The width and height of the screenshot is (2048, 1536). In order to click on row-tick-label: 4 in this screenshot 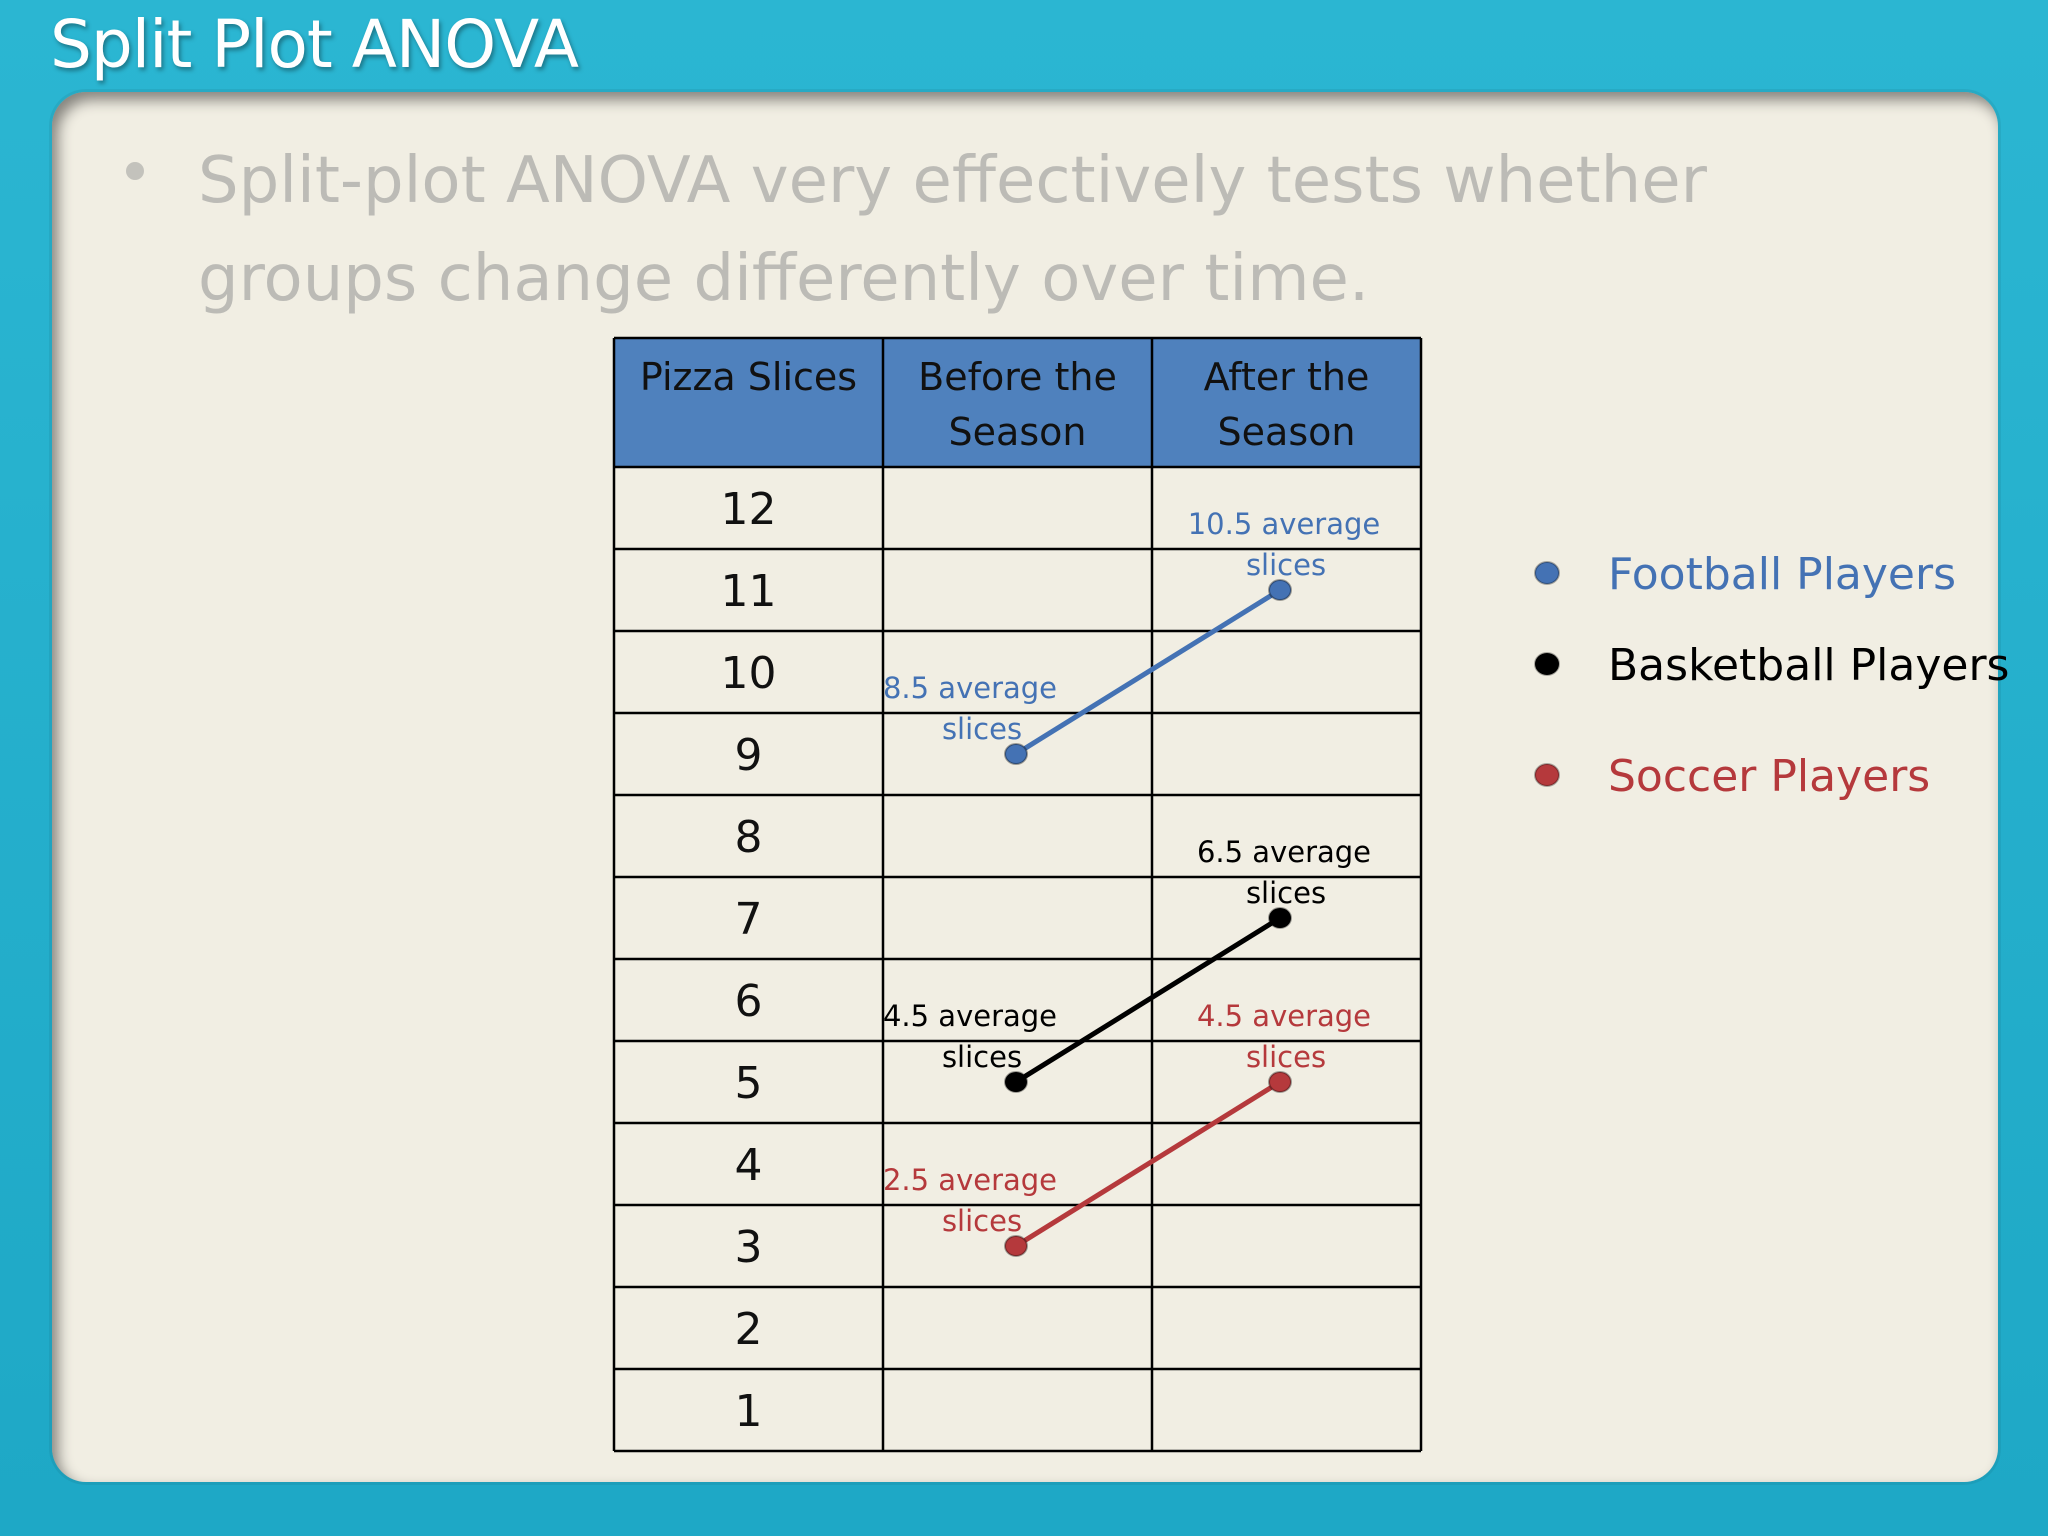, I will do `click(749, 1165)`.